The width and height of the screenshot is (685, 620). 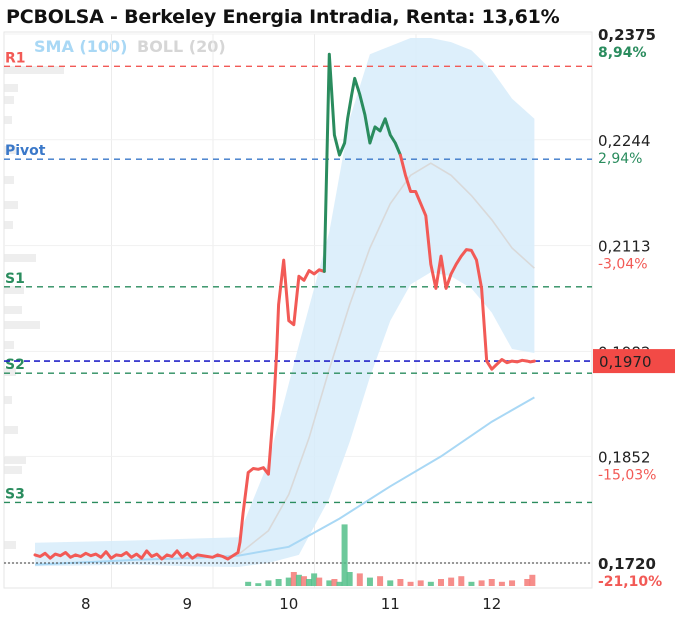 I want to click on level-label-s2: S2, so click(x=15, y=365).